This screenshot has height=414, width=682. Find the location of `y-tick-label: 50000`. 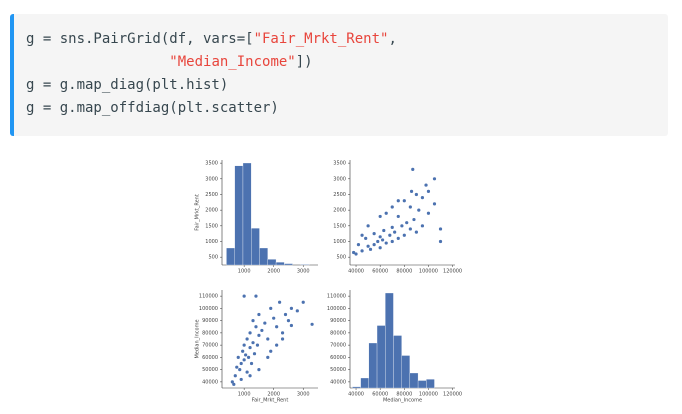

y-tick-label: 50000 is located at coordinates (210, 370).